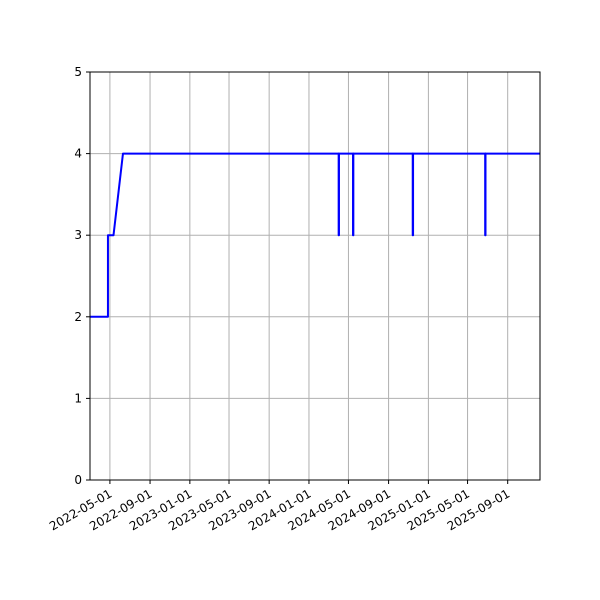 This screenshot has height=600, width=600. Describe the element at coordinates (78, 398) in the screenshot. I see `y-tick-label: 1` at that location.